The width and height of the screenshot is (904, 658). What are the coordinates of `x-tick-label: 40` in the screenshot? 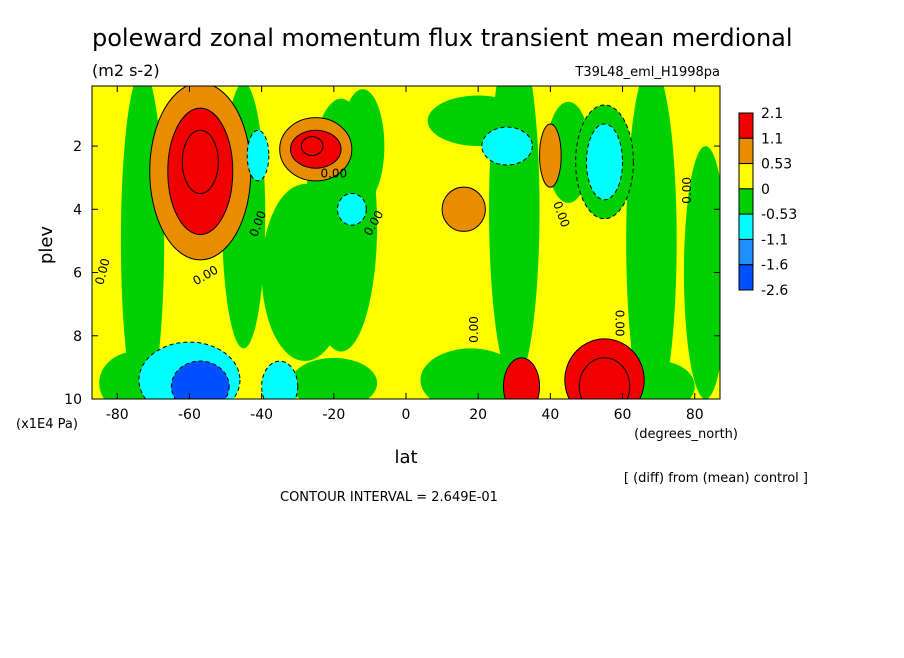 It's located at (550, 415).